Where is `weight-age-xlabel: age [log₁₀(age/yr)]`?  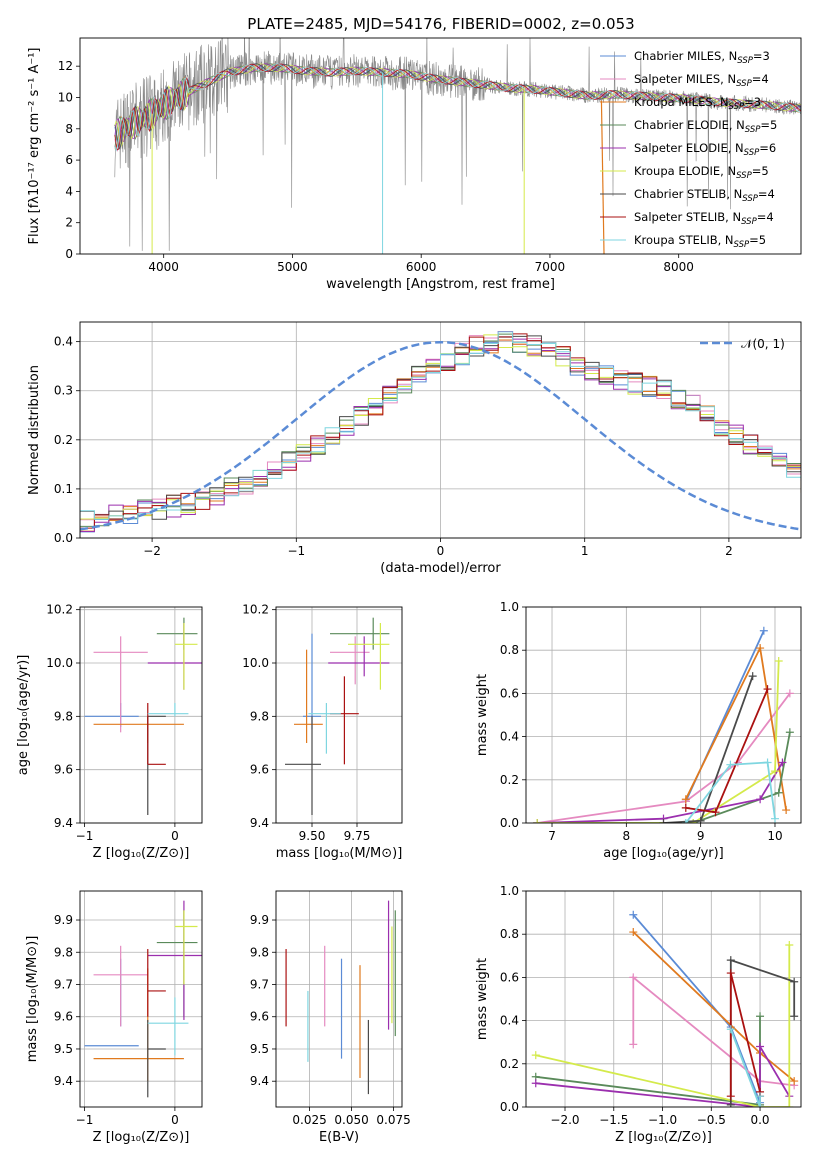 weight-age-xlabel: age [log₁₀(age/yr)] is located at coordinates (663, 853).